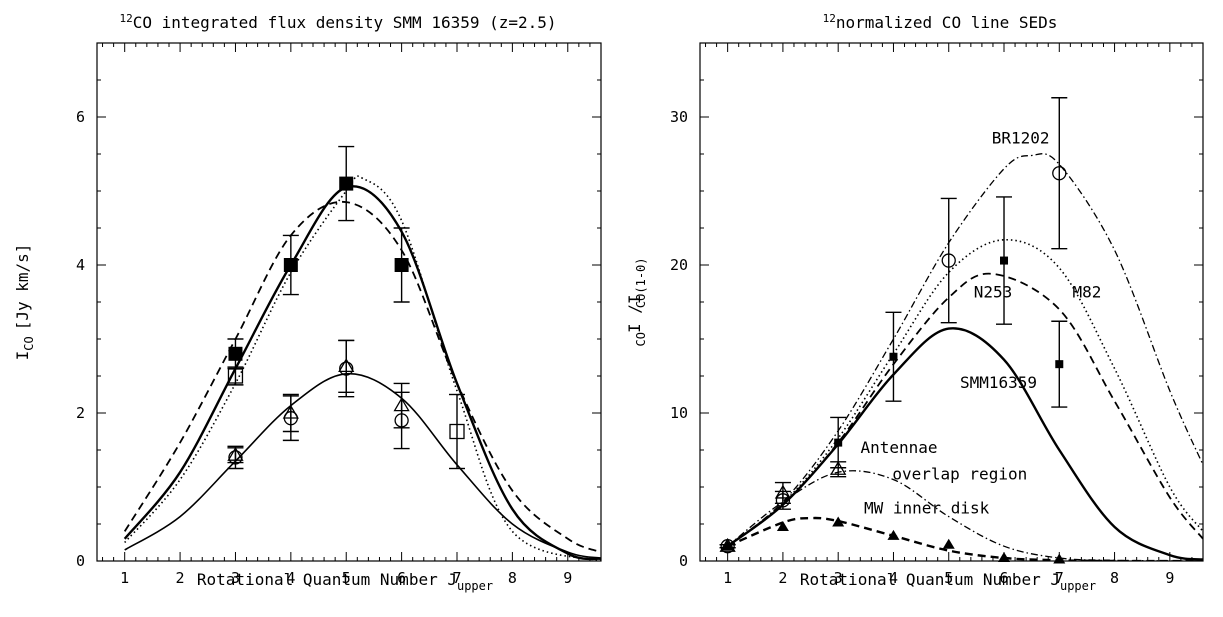  Describe the element at coordinates (947, 22) in the screenshot. I see `title-text: normalized CO line SEDs` at that location.